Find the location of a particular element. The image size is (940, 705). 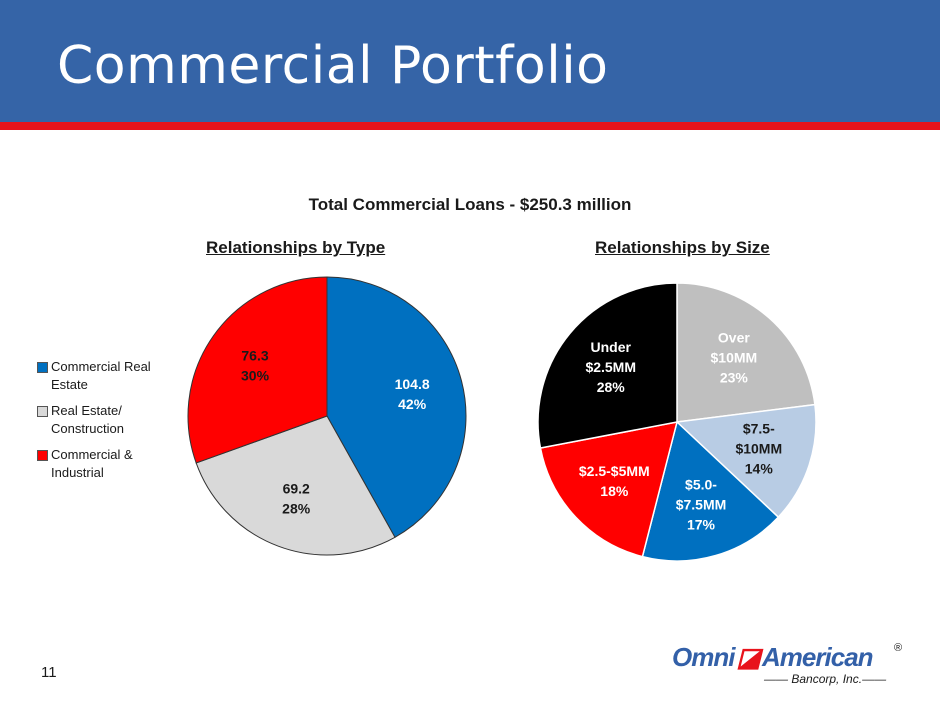

size-chart-subtitle: Relationships by Size is located at coordinates (682, 247).